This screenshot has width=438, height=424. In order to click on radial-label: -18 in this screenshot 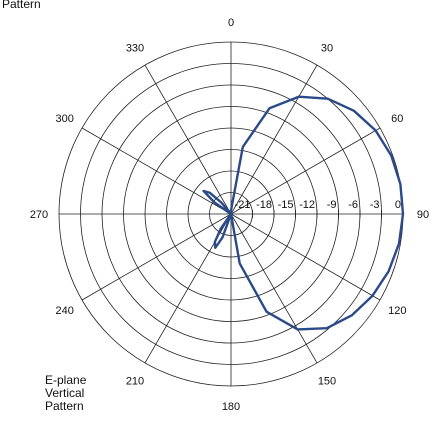, I will do `click(264, 205)`.